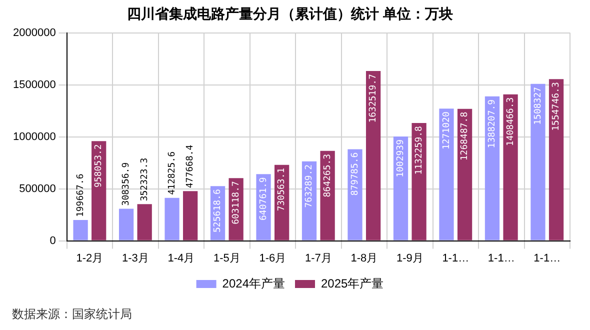  What do you see at coordinates (290, 13) in the screenshot?
I see `chart-title: 四川省集成电路产量分月（累计值）统计 单位：万块` at bounding box center [290, 13].